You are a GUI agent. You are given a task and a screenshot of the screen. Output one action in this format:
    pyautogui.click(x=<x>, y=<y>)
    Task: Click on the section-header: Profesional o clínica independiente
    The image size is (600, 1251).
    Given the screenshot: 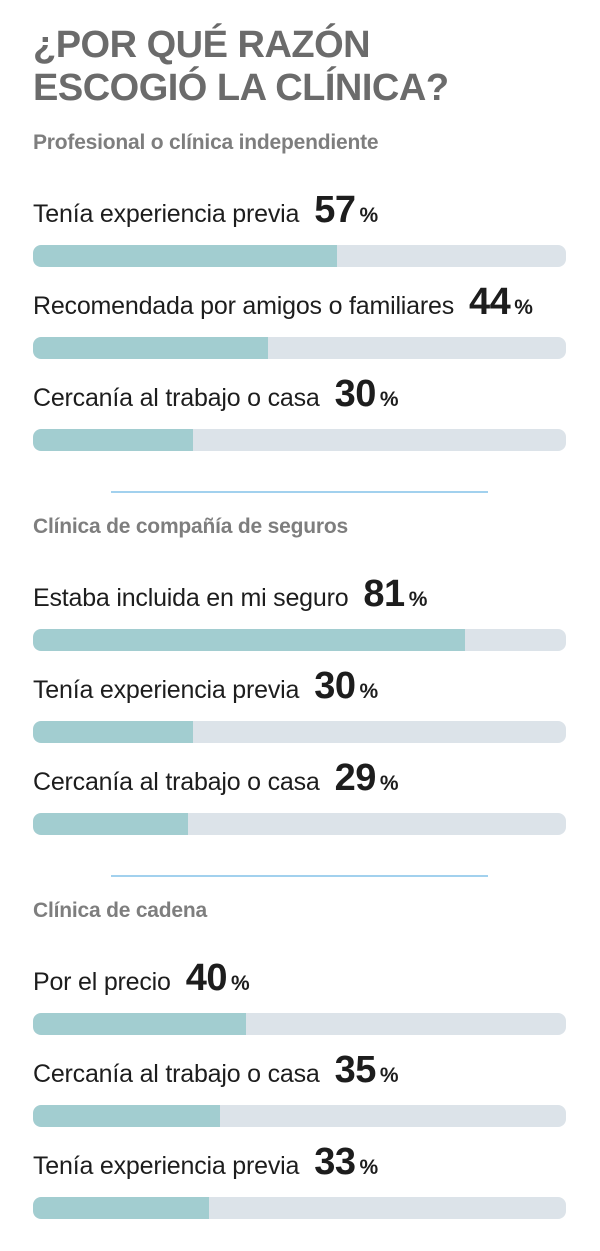 What is the action you would take?
    pyautogui.click(x=206, y=143)
    